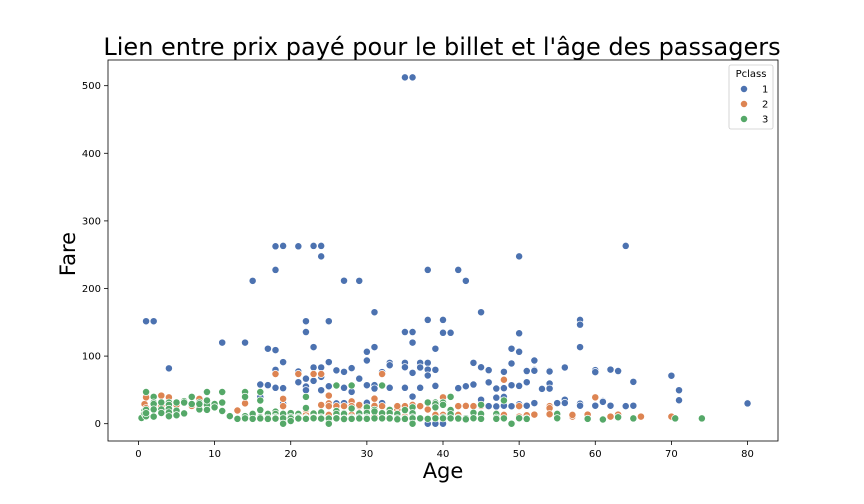 The width and height of the screenshot is (864, 504). I want to click on legend-marker, so click(744, 89).